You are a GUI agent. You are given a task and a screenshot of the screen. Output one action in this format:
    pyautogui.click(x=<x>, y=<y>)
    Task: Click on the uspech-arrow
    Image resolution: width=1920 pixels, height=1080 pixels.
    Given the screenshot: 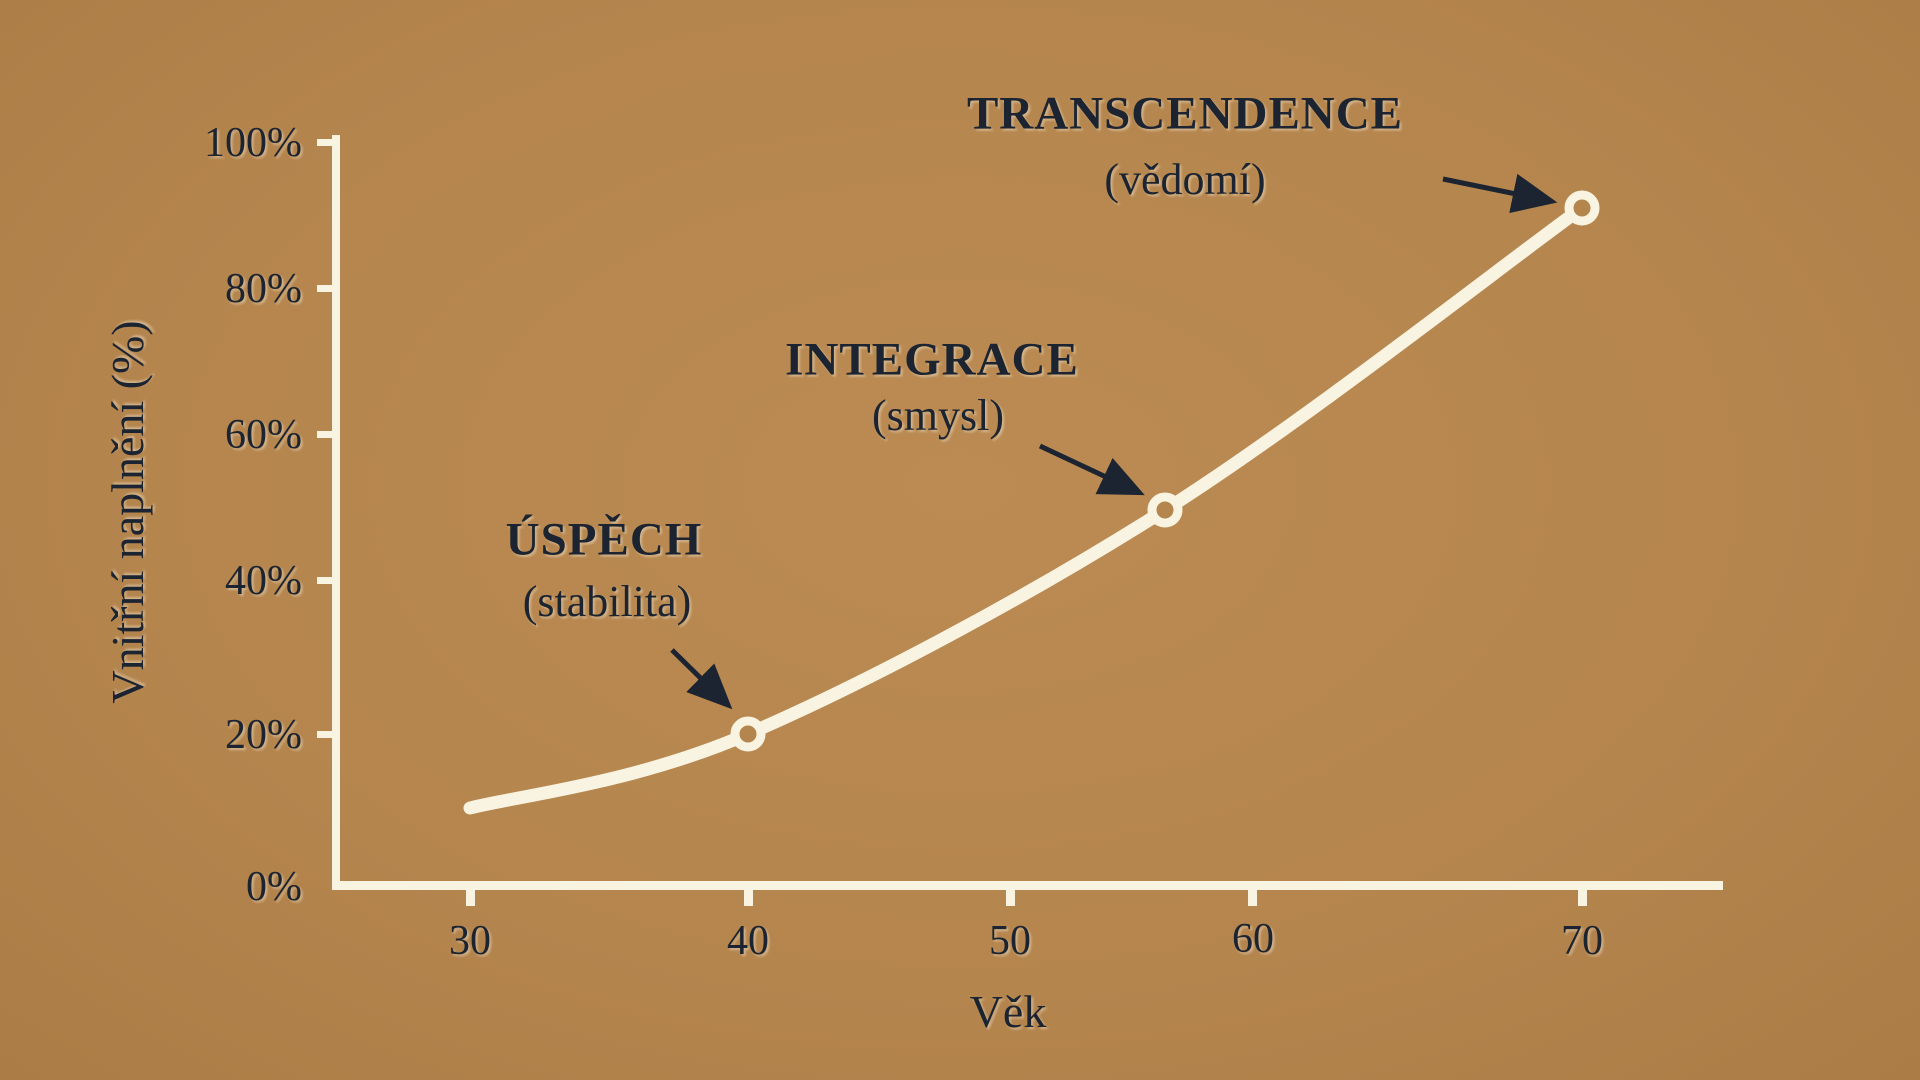 What is the action you would take?
    pyautogui.click(x=701, y=679)
    